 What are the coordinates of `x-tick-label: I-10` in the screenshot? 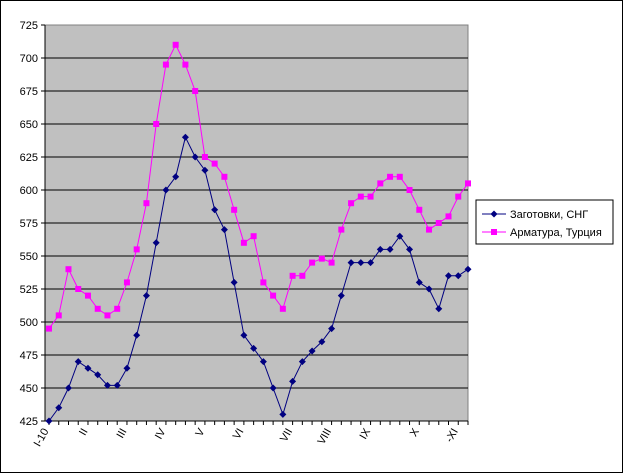 It's located at (42, 438).